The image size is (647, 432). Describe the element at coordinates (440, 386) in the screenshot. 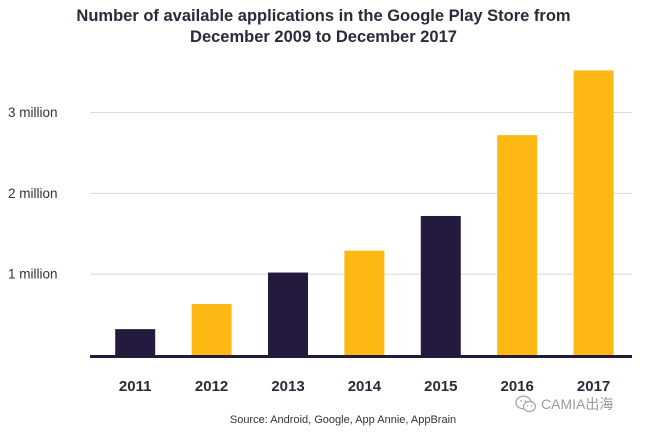

I see `x-tick-label: 2015` at that location.